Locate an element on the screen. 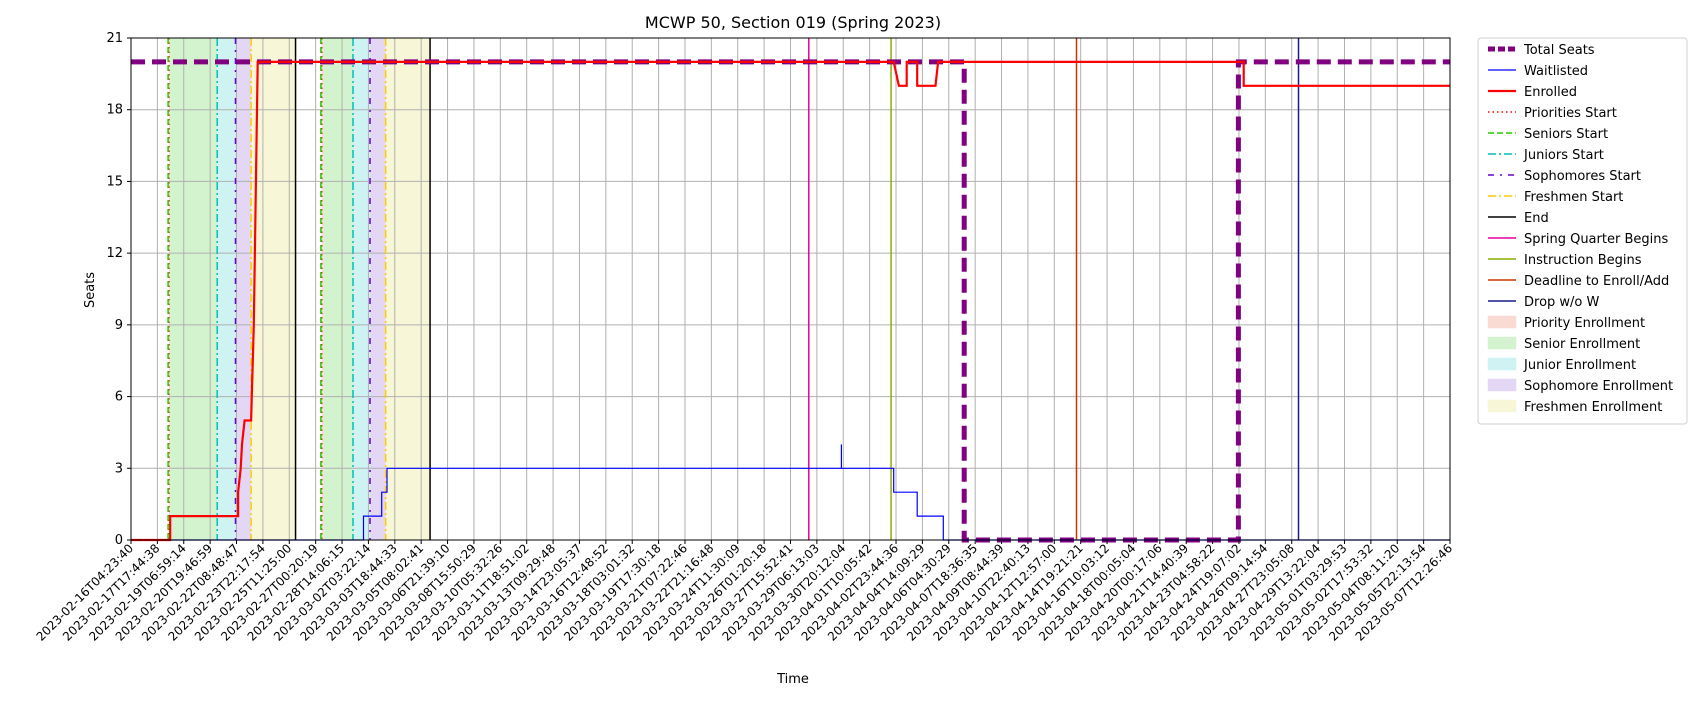 The width and height of the screenshot is (1700, 704). legend-label-9: Spring Quarter Begins is located at coordinates (1596, 239).